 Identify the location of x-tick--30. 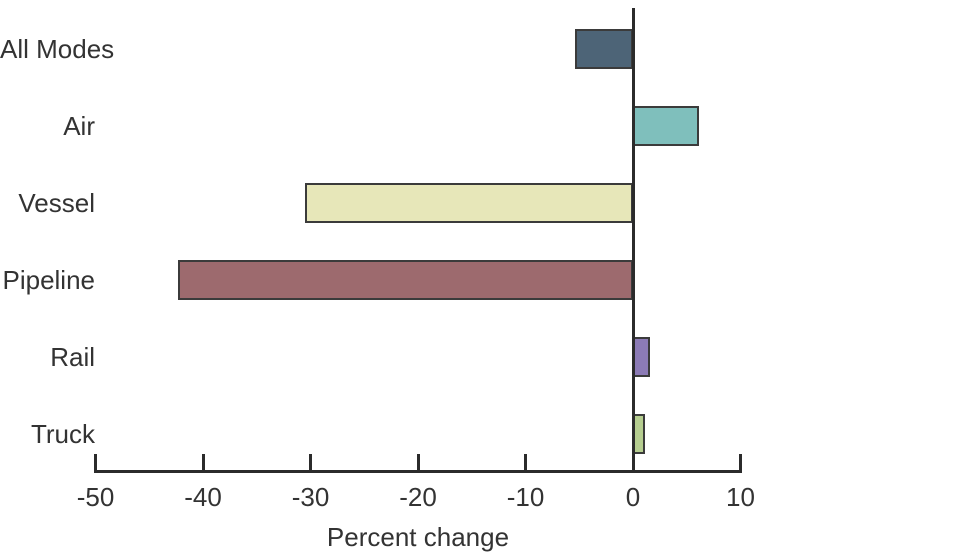
(310, 462).